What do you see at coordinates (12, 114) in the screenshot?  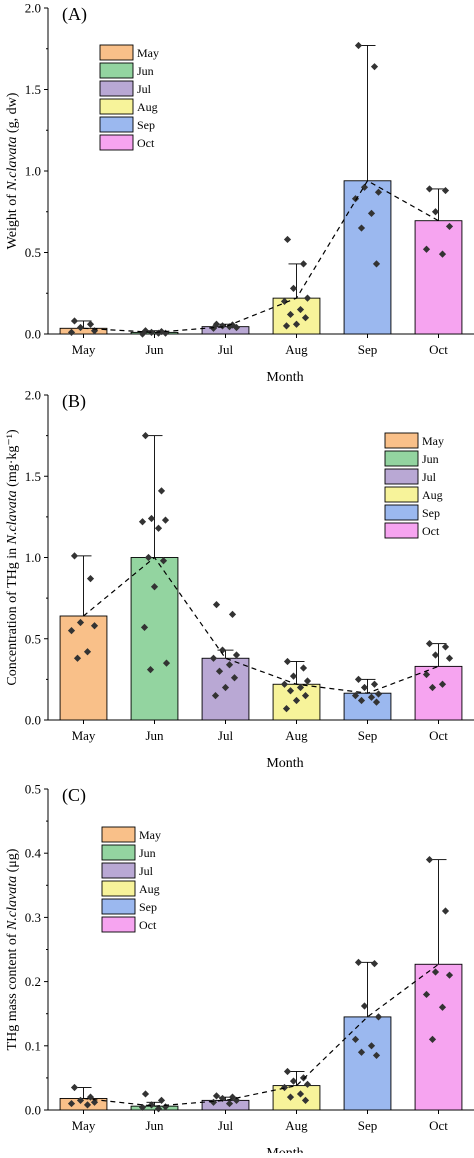 I see `y-axis-label-unit: (g, dw)` at bounding box center [12, 114].